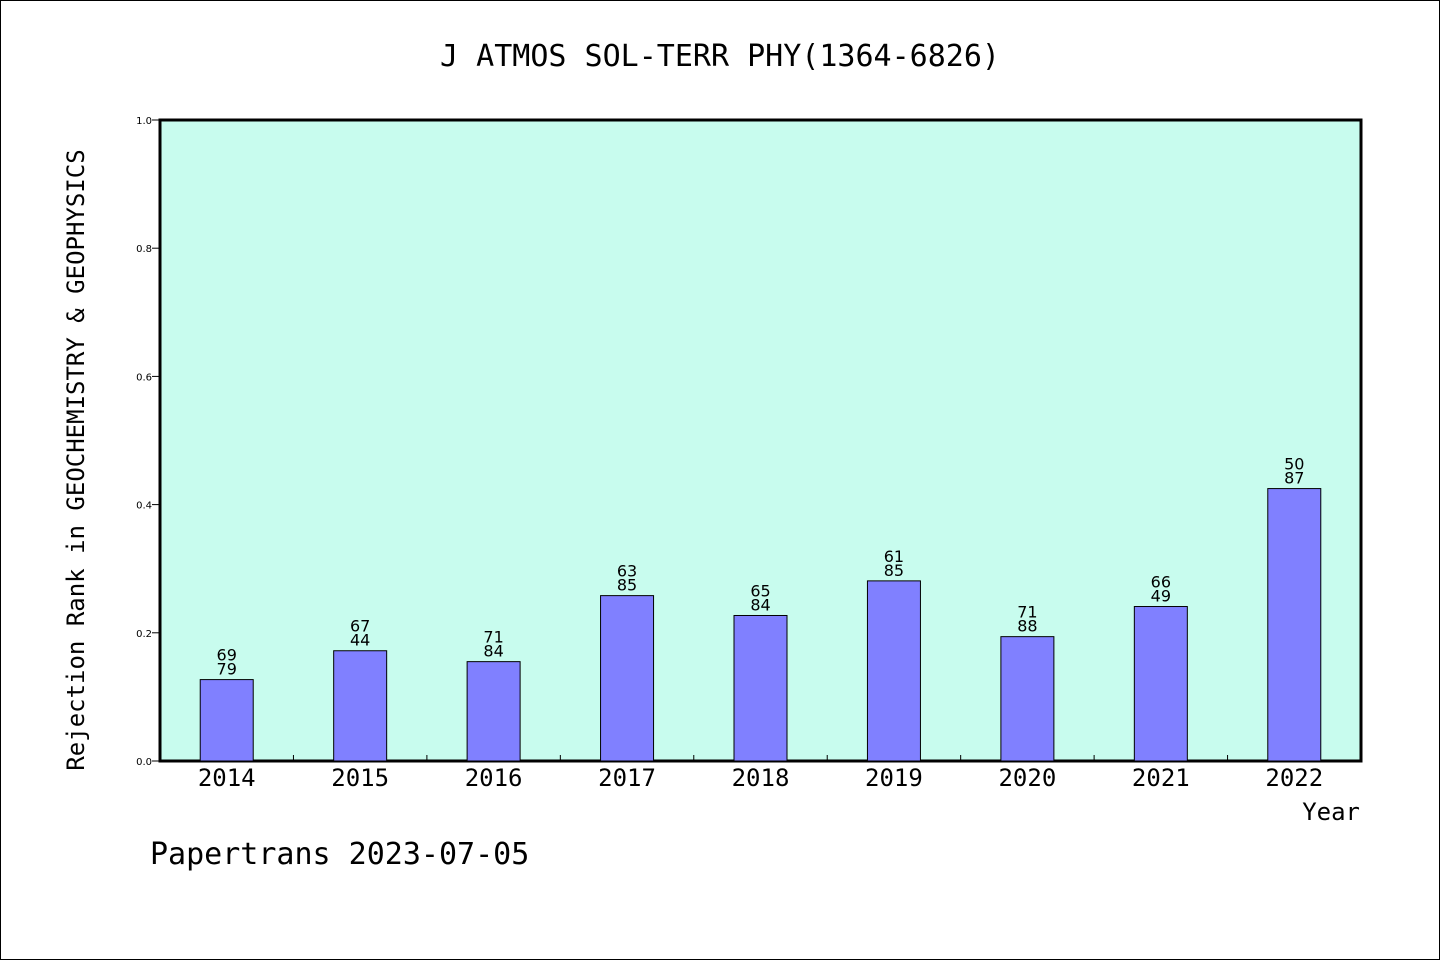 The image size is (1440, 960). Describe the element at coordinates (144, 506) in the screenshot. I see `y-tick-label: 0.4` at that location.